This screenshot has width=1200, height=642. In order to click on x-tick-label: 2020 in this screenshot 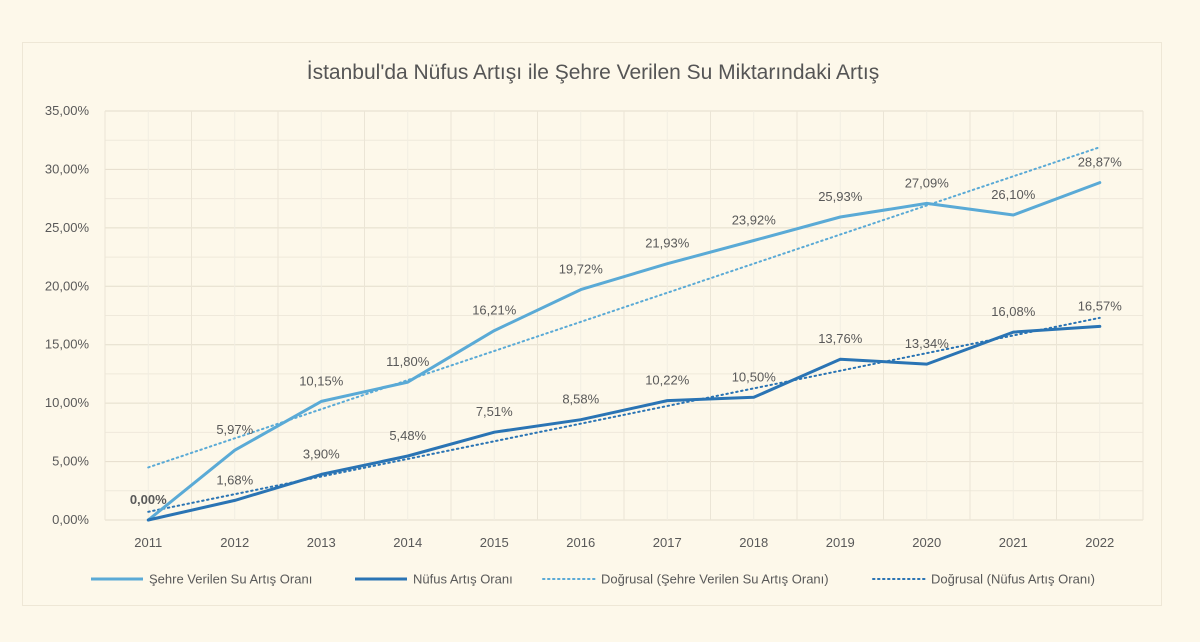, I will do `click(926, 542)`.